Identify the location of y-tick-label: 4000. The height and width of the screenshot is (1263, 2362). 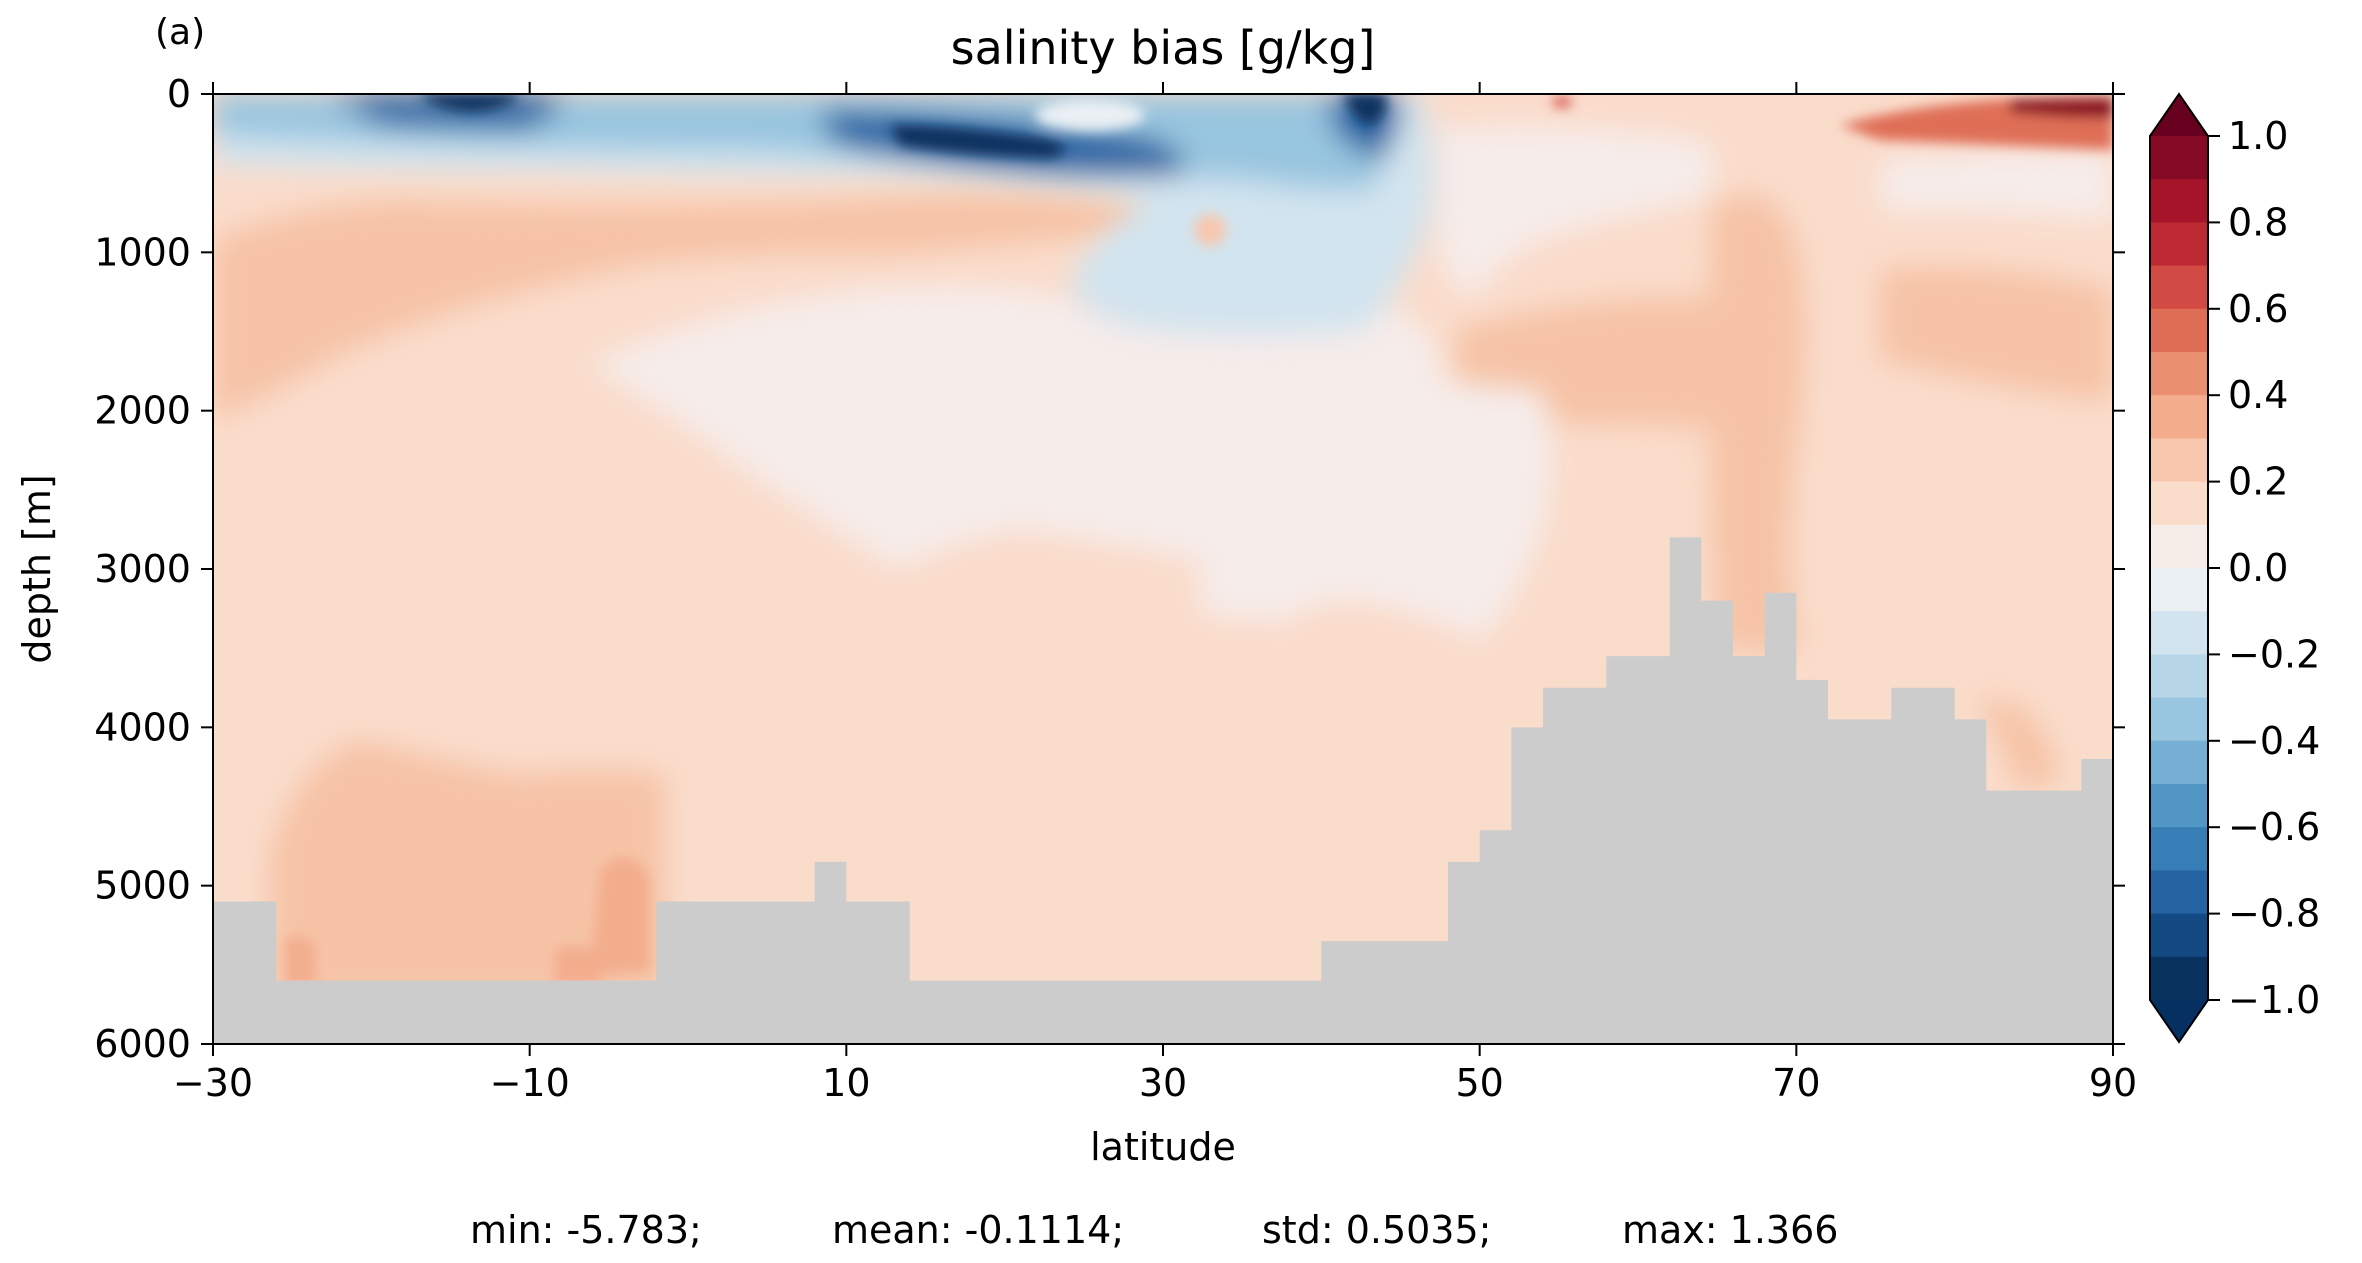
(142, 727).